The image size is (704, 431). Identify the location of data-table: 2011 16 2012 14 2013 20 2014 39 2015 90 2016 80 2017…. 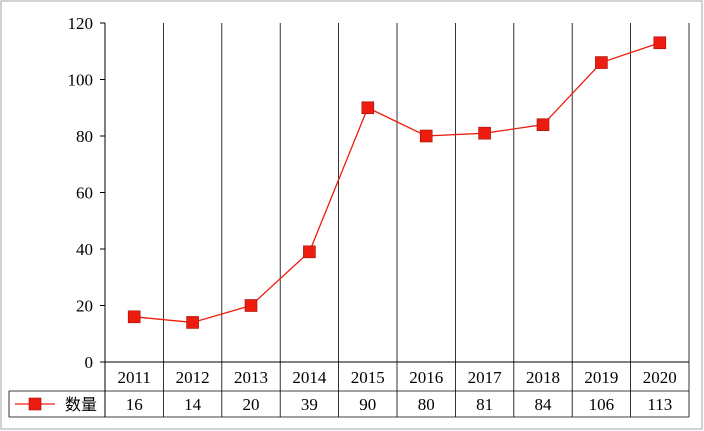
(348, 393).